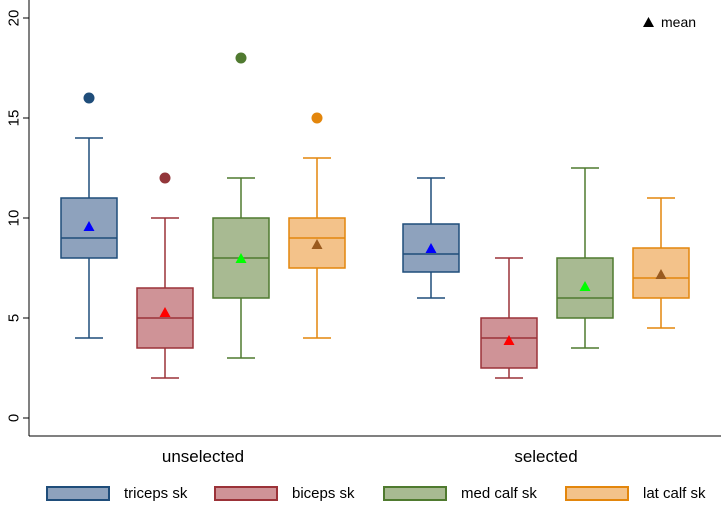  What do you see at coordinates (241, 205) in the screenshot?
I see `box-med-calf-sk-unselected` at bounding box center [241, 205].